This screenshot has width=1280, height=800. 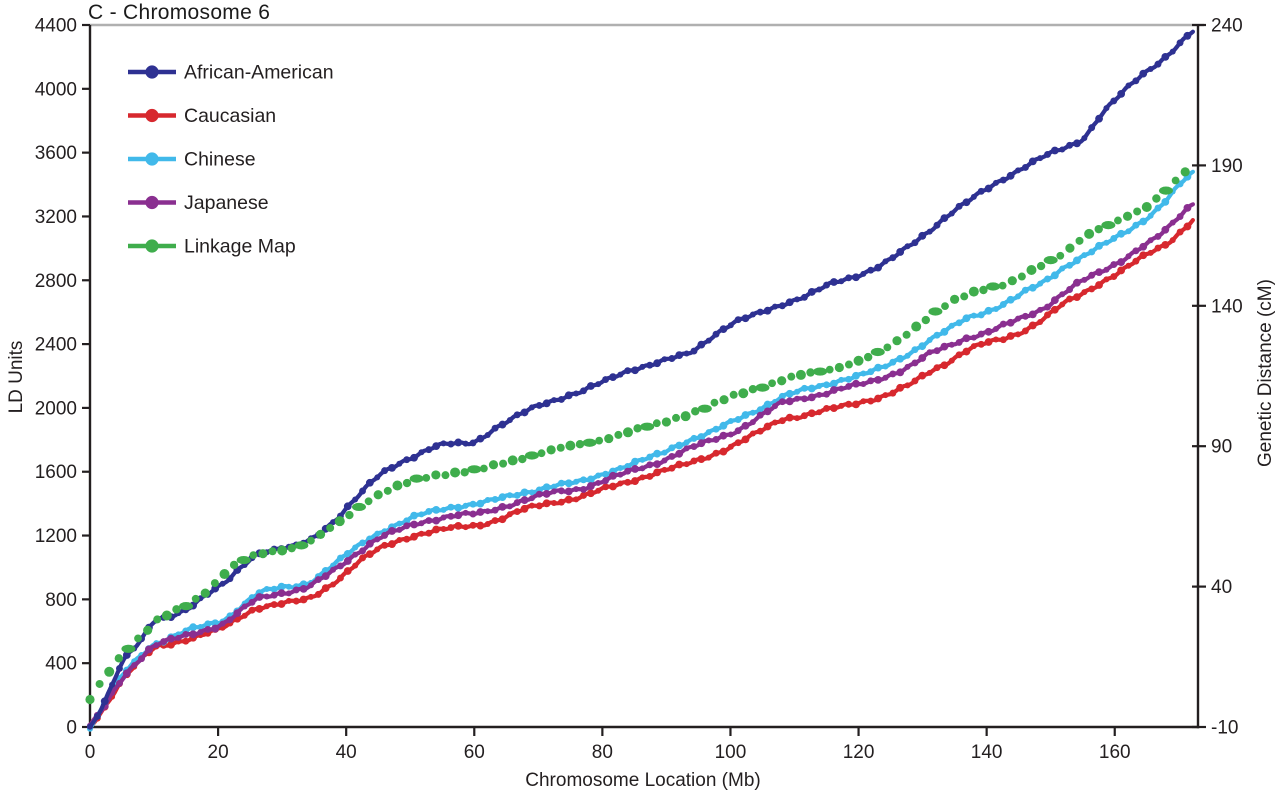 What do you see at coordinates (61, 664) in the screenshot?
I see `y-left-tick-label: 400` at bounding box center [61, 664].